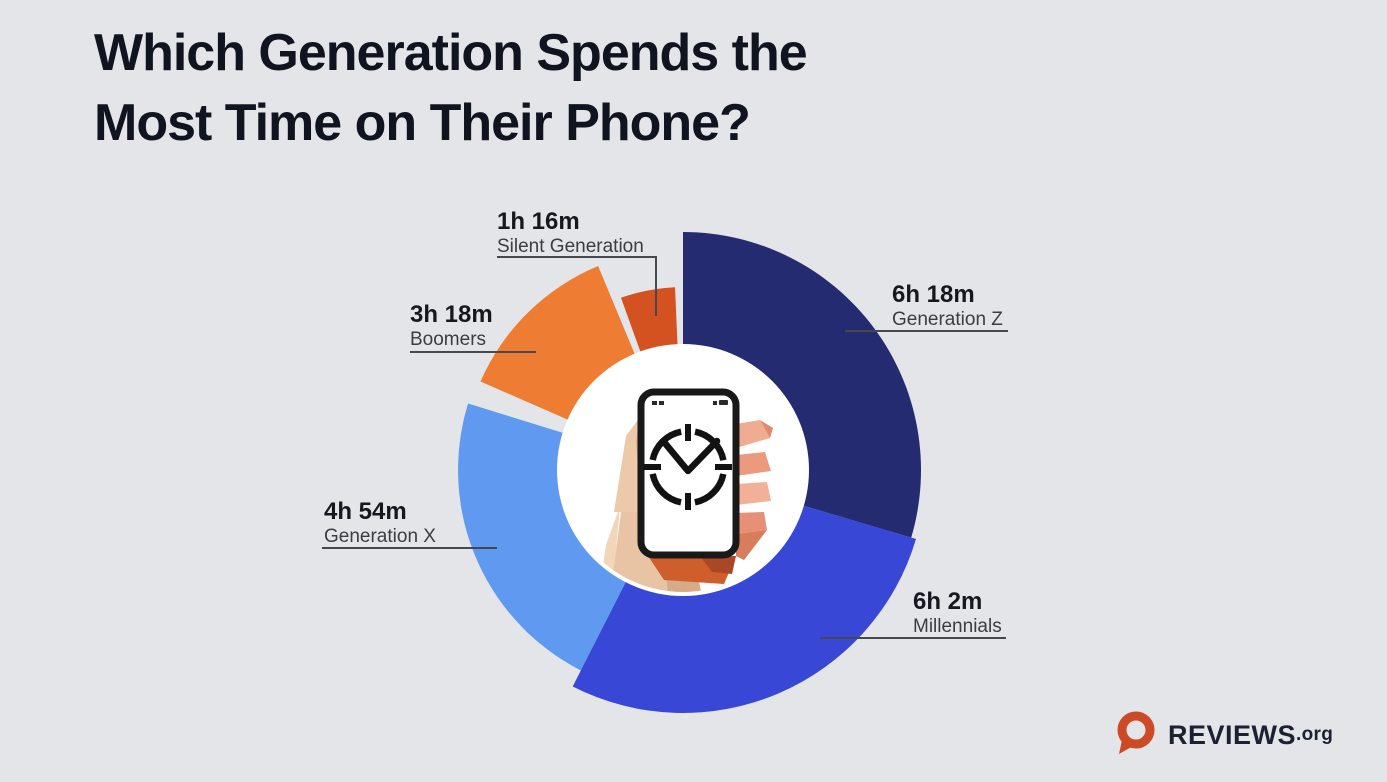  Describe the element at coordinates (422, 123) in the screenshot. I see `title-line-2: Most Time on Their Phone?` at that location.